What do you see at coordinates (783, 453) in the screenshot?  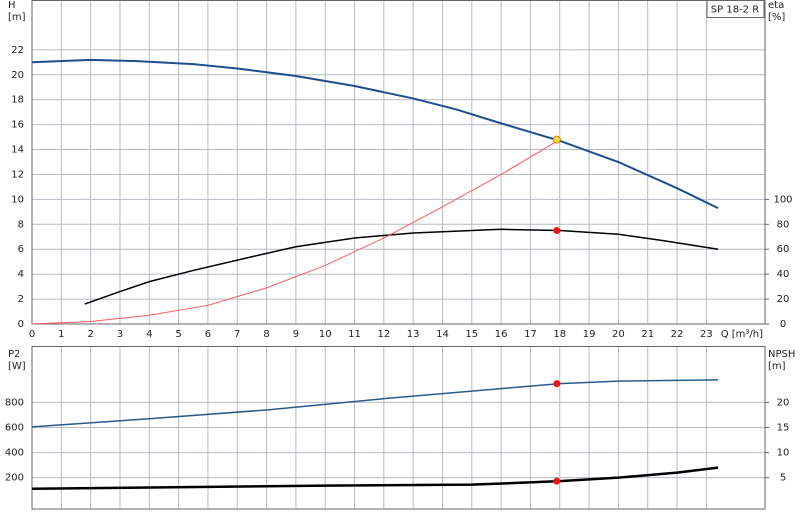 I see `y2-tick-label: 10` at bounding box center [783, 453].